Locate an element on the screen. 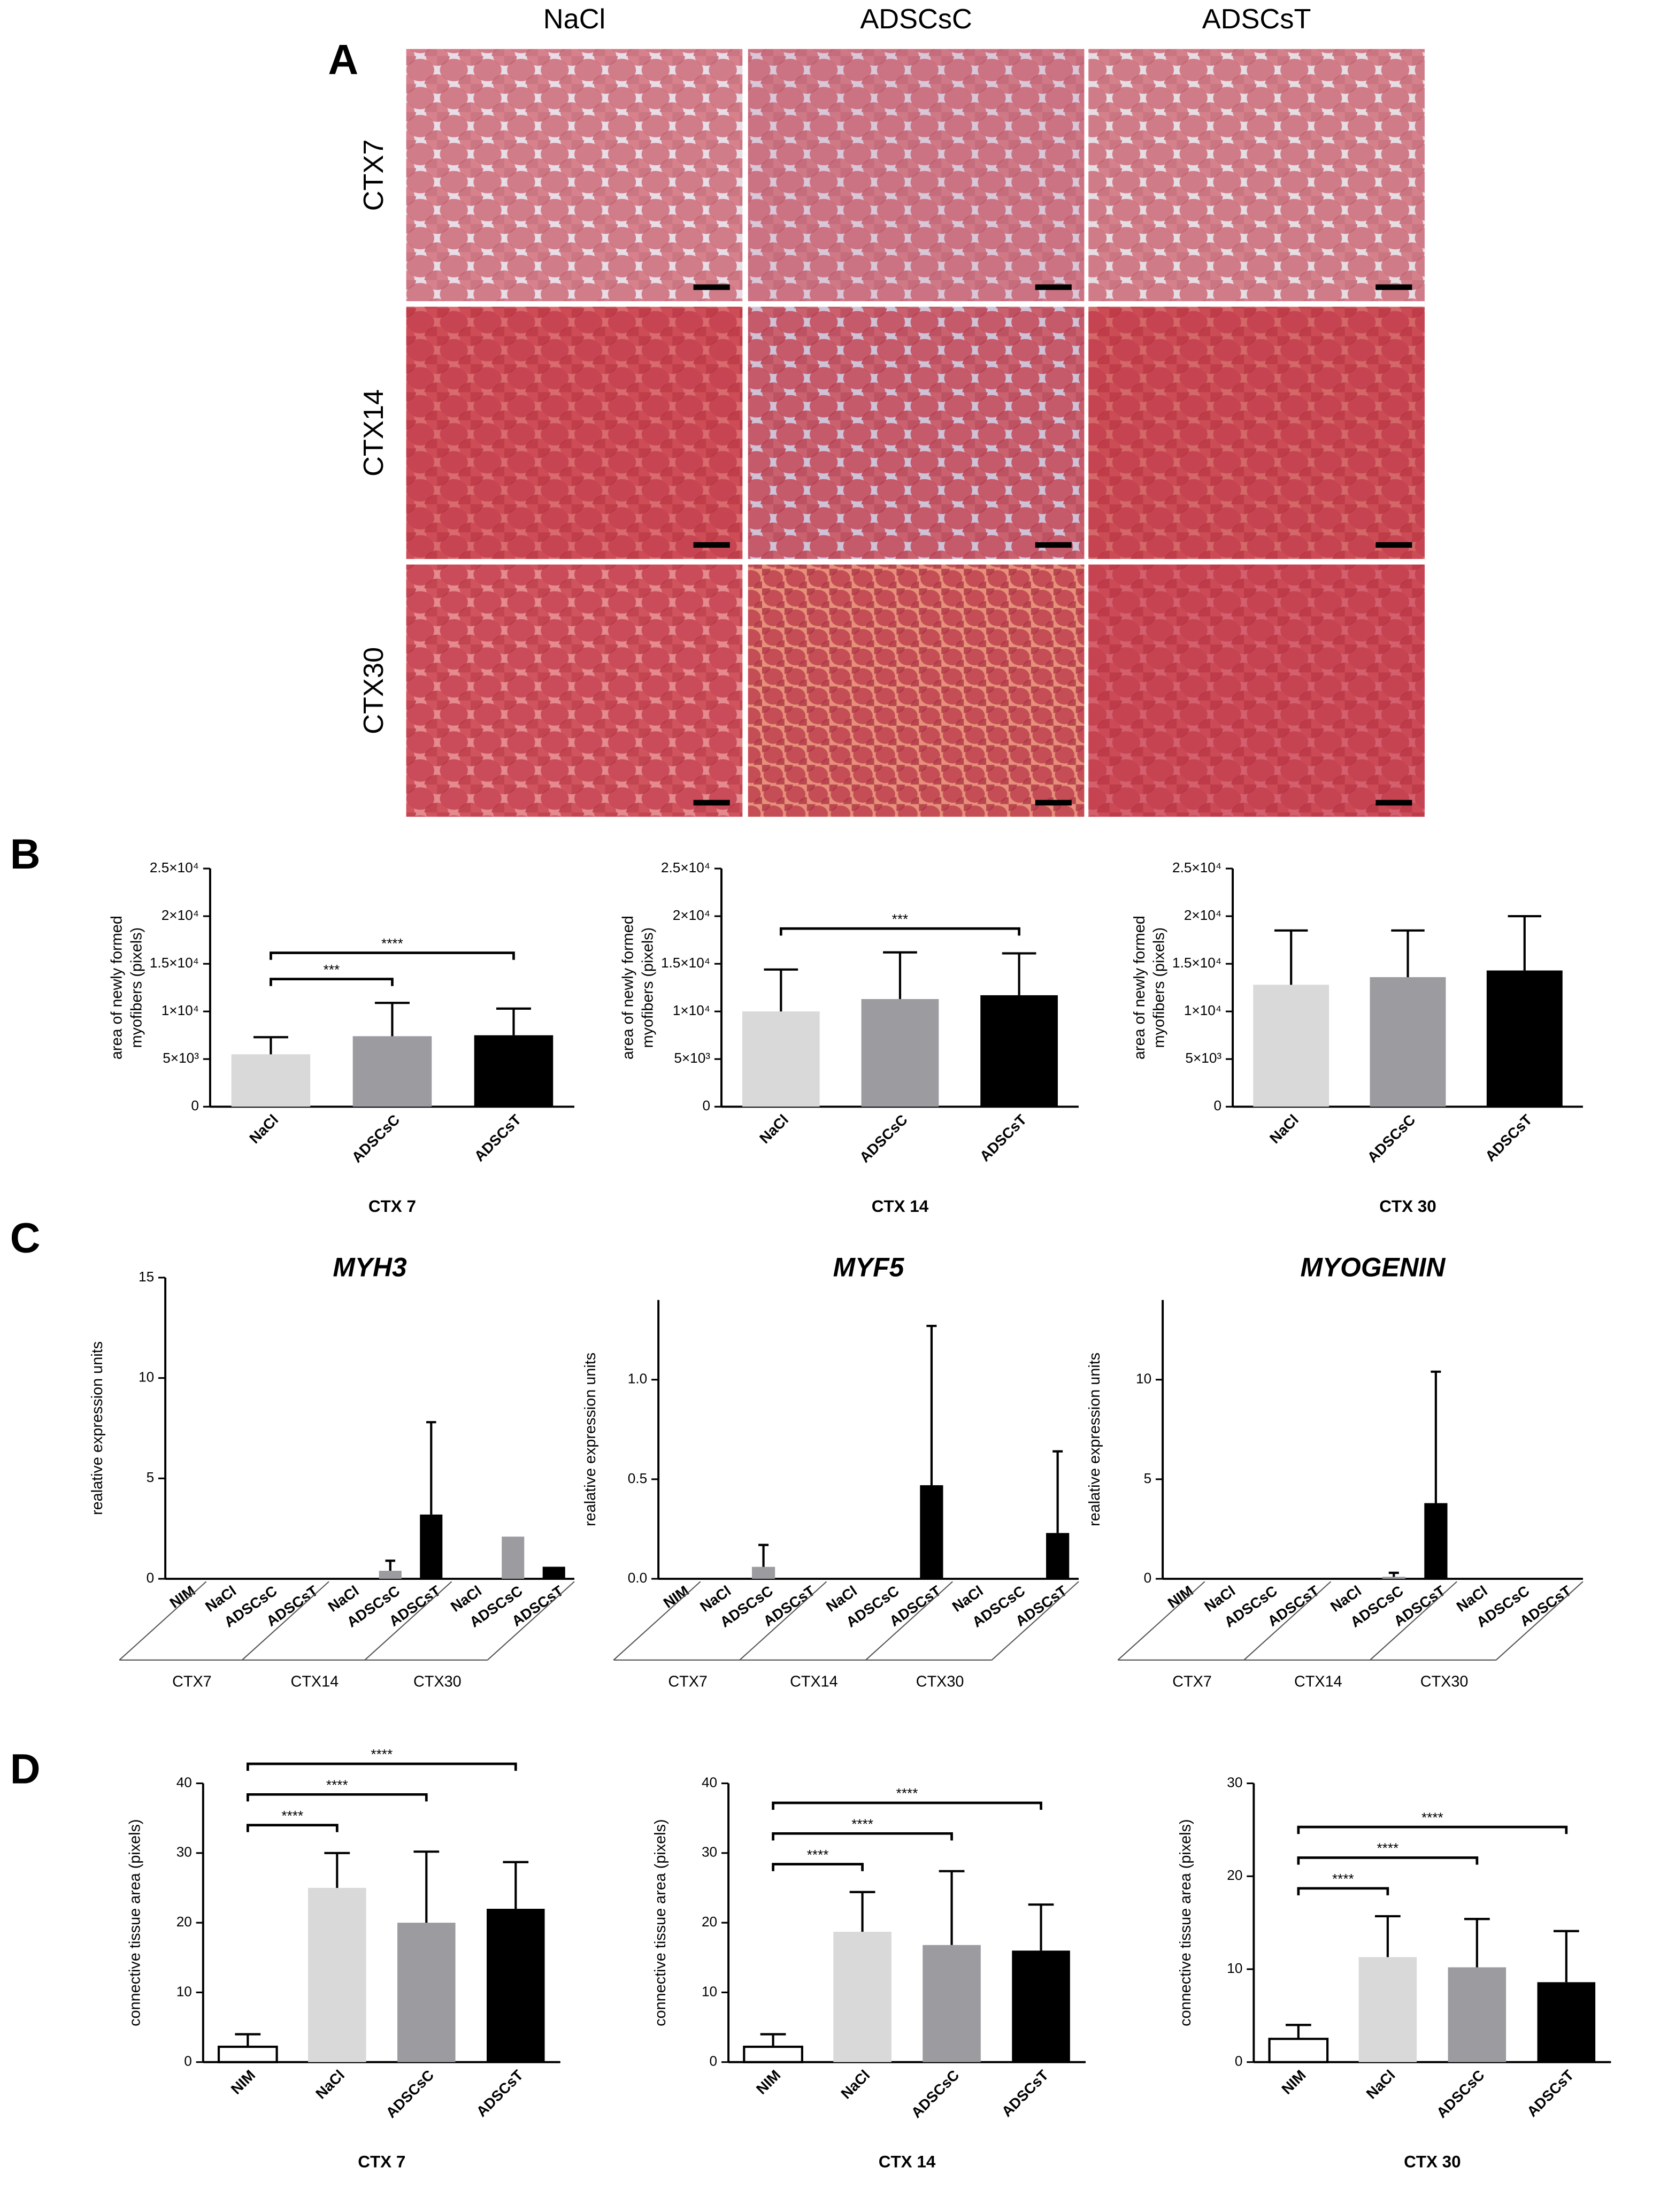 This screenshot has height=2212, width=1660. row-label: CTX30 is located at coordinates (373, 690).